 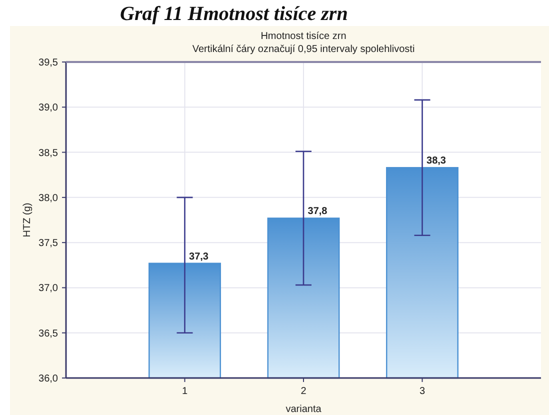 I want to click on y-axis-title: HTZ (g), so click(x=27, y=220).